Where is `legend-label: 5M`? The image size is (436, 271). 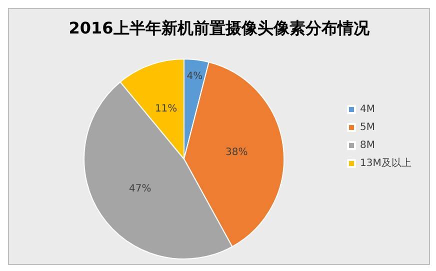
legend-label: 5M is located at coordinates (367, 127).